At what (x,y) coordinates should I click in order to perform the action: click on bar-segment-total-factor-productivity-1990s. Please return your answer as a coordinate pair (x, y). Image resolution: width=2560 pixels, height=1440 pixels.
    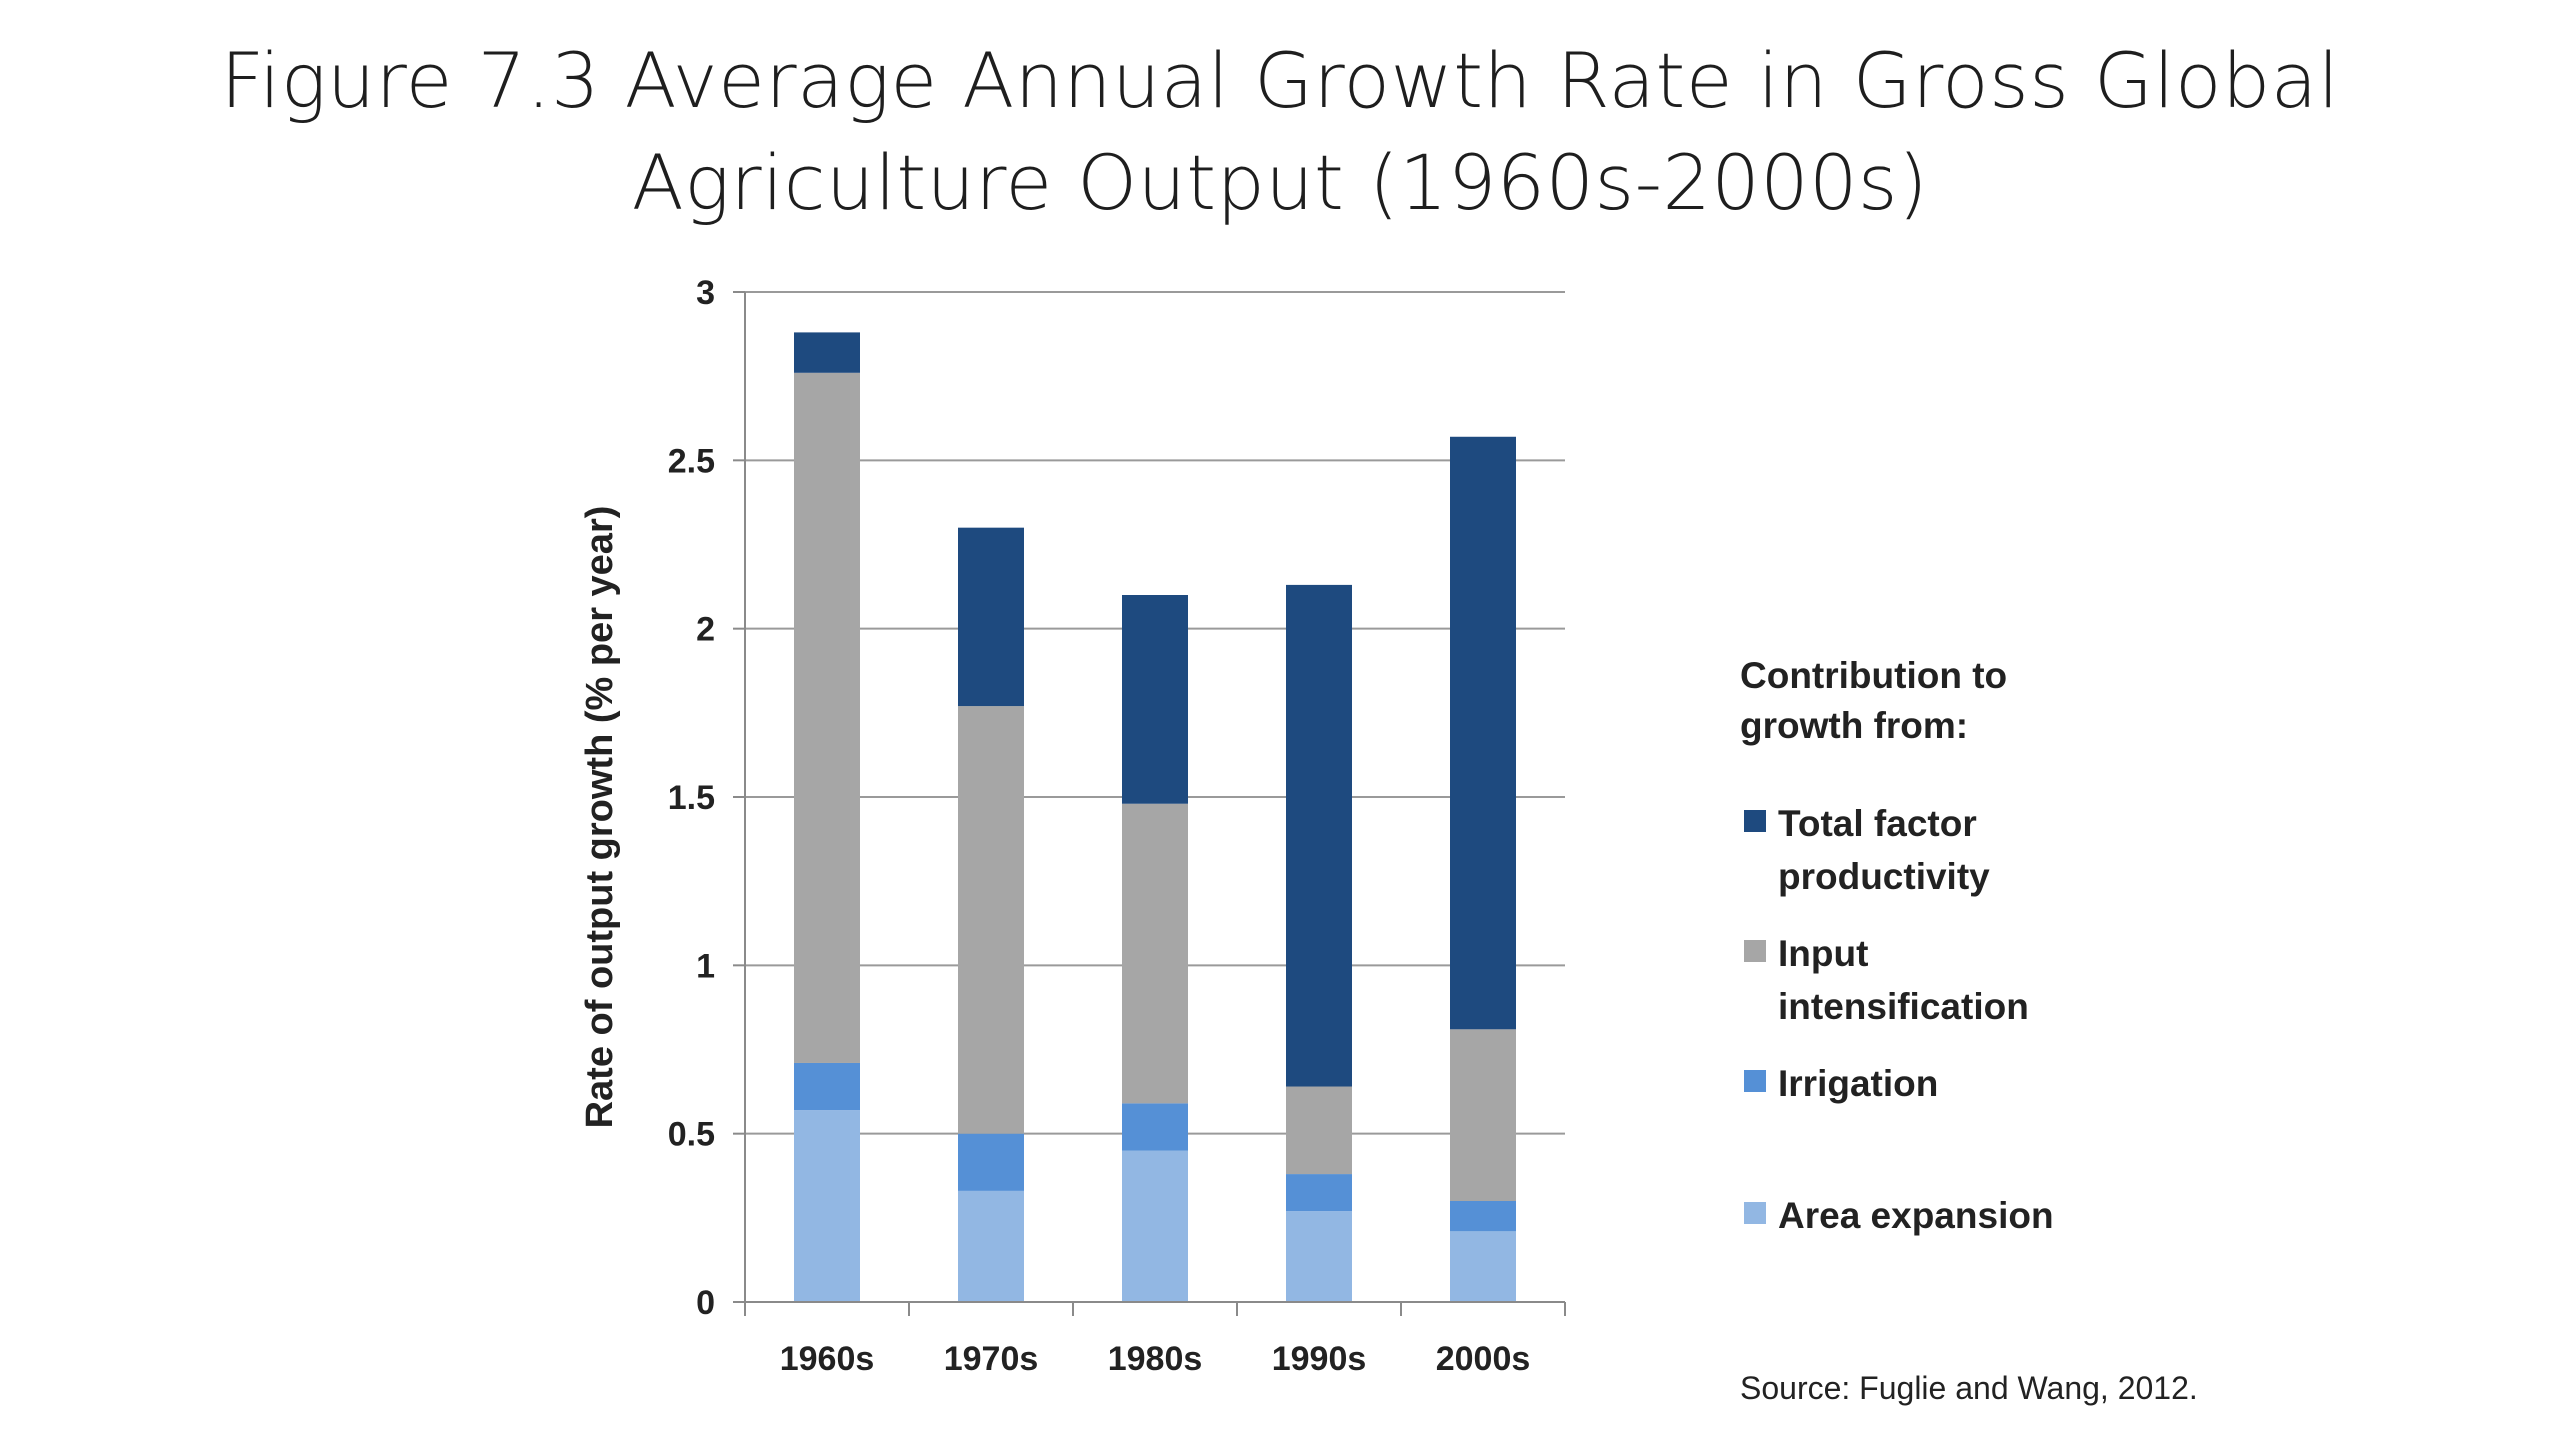
    Looking at the image, I should click on (1319, 835).